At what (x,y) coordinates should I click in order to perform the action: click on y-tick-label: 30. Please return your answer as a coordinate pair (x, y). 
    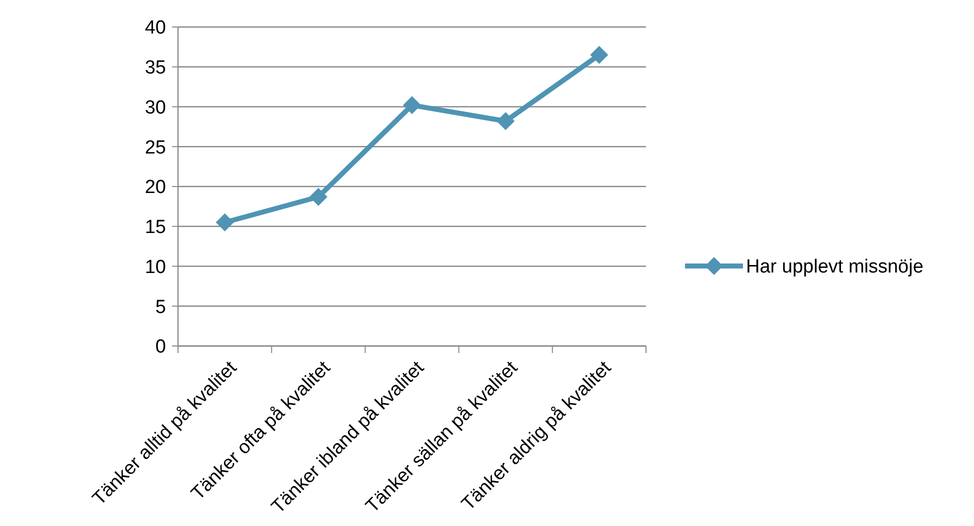
    Looking at the image, I should click on (155, 107).